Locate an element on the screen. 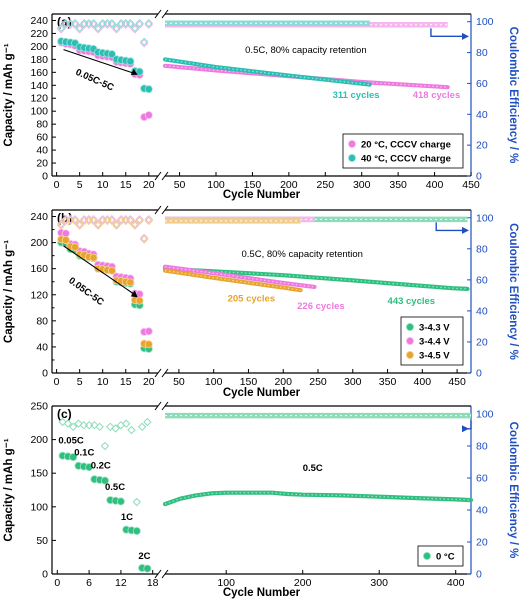 The width and height of the screenshot is (521, 608). cycling-rate-label: 0.5C is located at coordinates (313, 468).